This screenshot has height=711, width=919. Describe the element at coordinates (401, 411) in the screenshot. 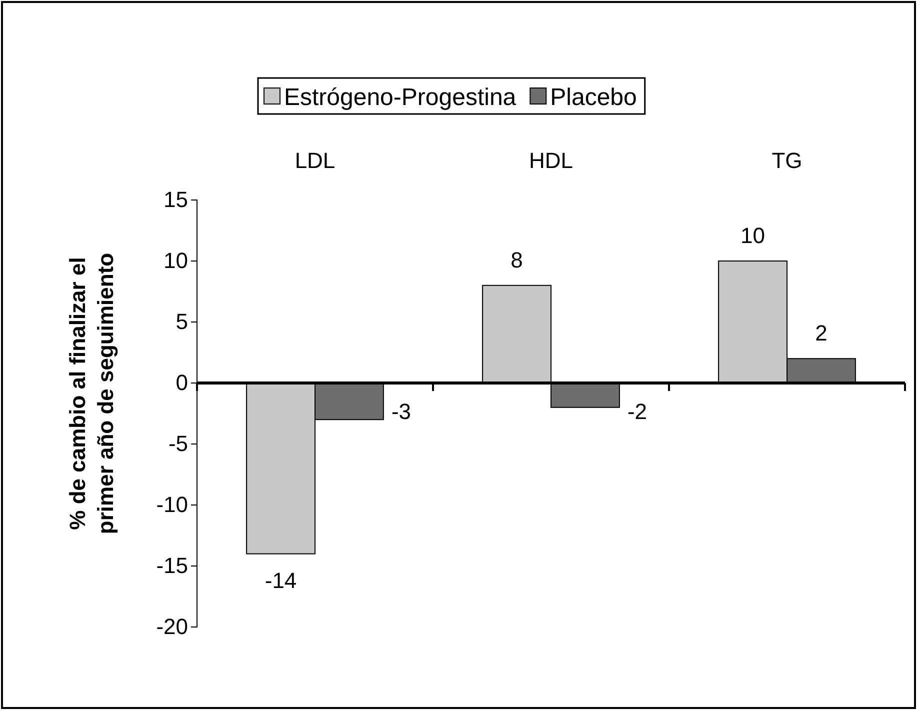

I see `data-label: -3` at that location.